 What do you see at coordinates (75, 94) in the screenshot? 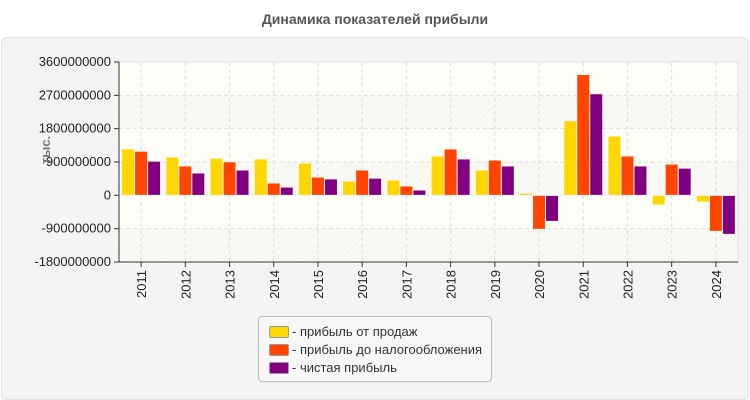
I see `y-tick-label: 2700000000` at bounding box center [75, 94].